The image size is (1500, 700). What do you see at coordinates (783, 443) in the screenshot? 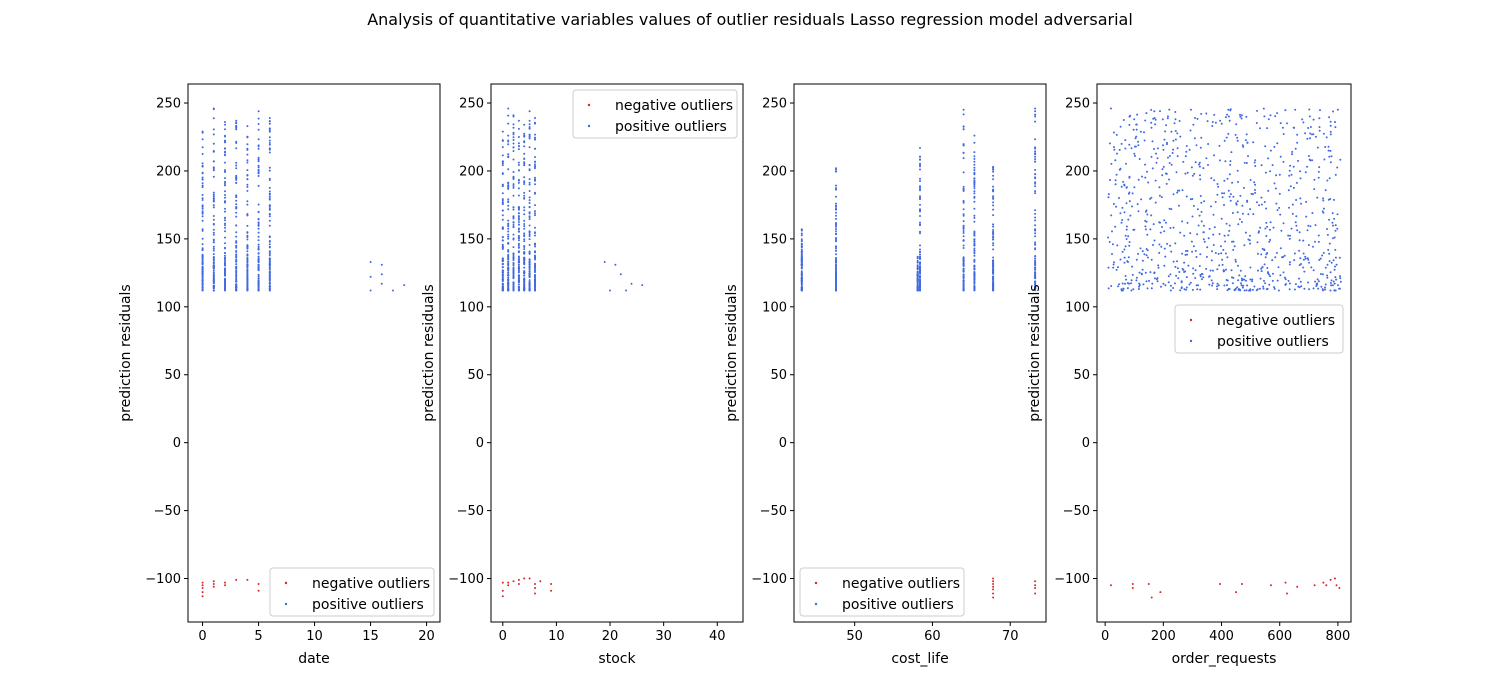
I see `y-tick-label: 0` at bounding box center [783, 443].